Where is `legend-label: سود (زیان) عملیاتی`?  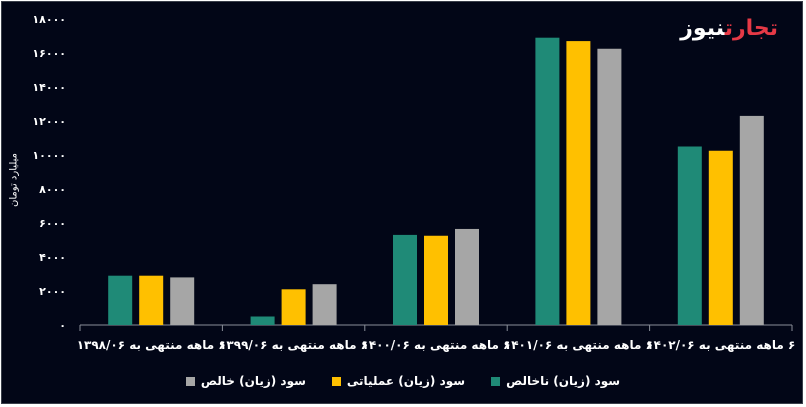
legend-label: سود (زیان) عملیاتی is located at coordinates (406, 381).